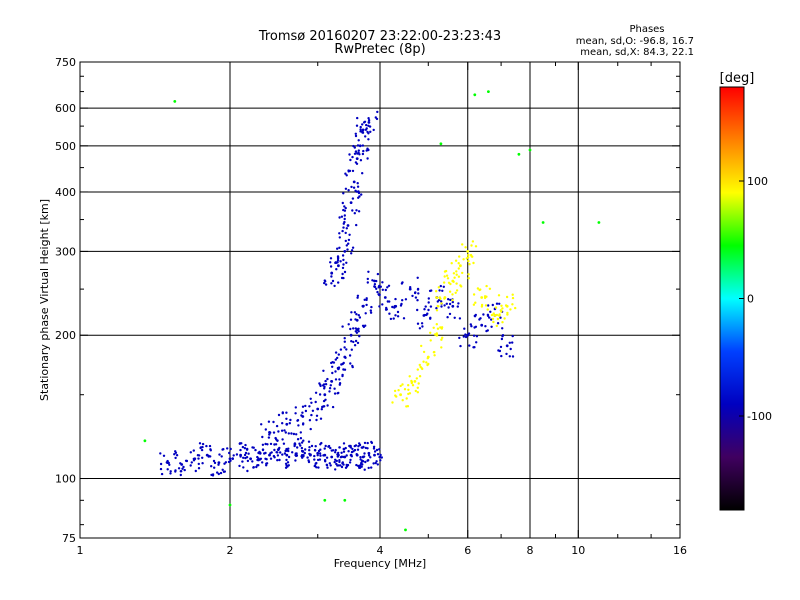 The height and width of the screenshot is (600, 800). Describe the element at coordinates (759, 416) in the screenshot. I see `colorbar-tick-label: -100` at that location.